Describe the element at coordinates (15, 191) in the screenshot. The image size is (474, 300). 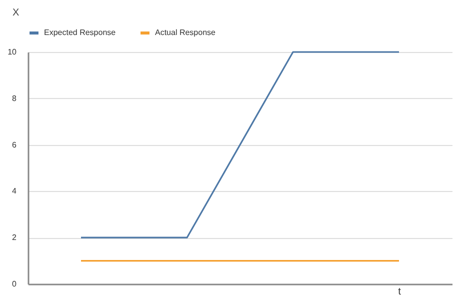
I see `y-tick-label: 4` at that location.